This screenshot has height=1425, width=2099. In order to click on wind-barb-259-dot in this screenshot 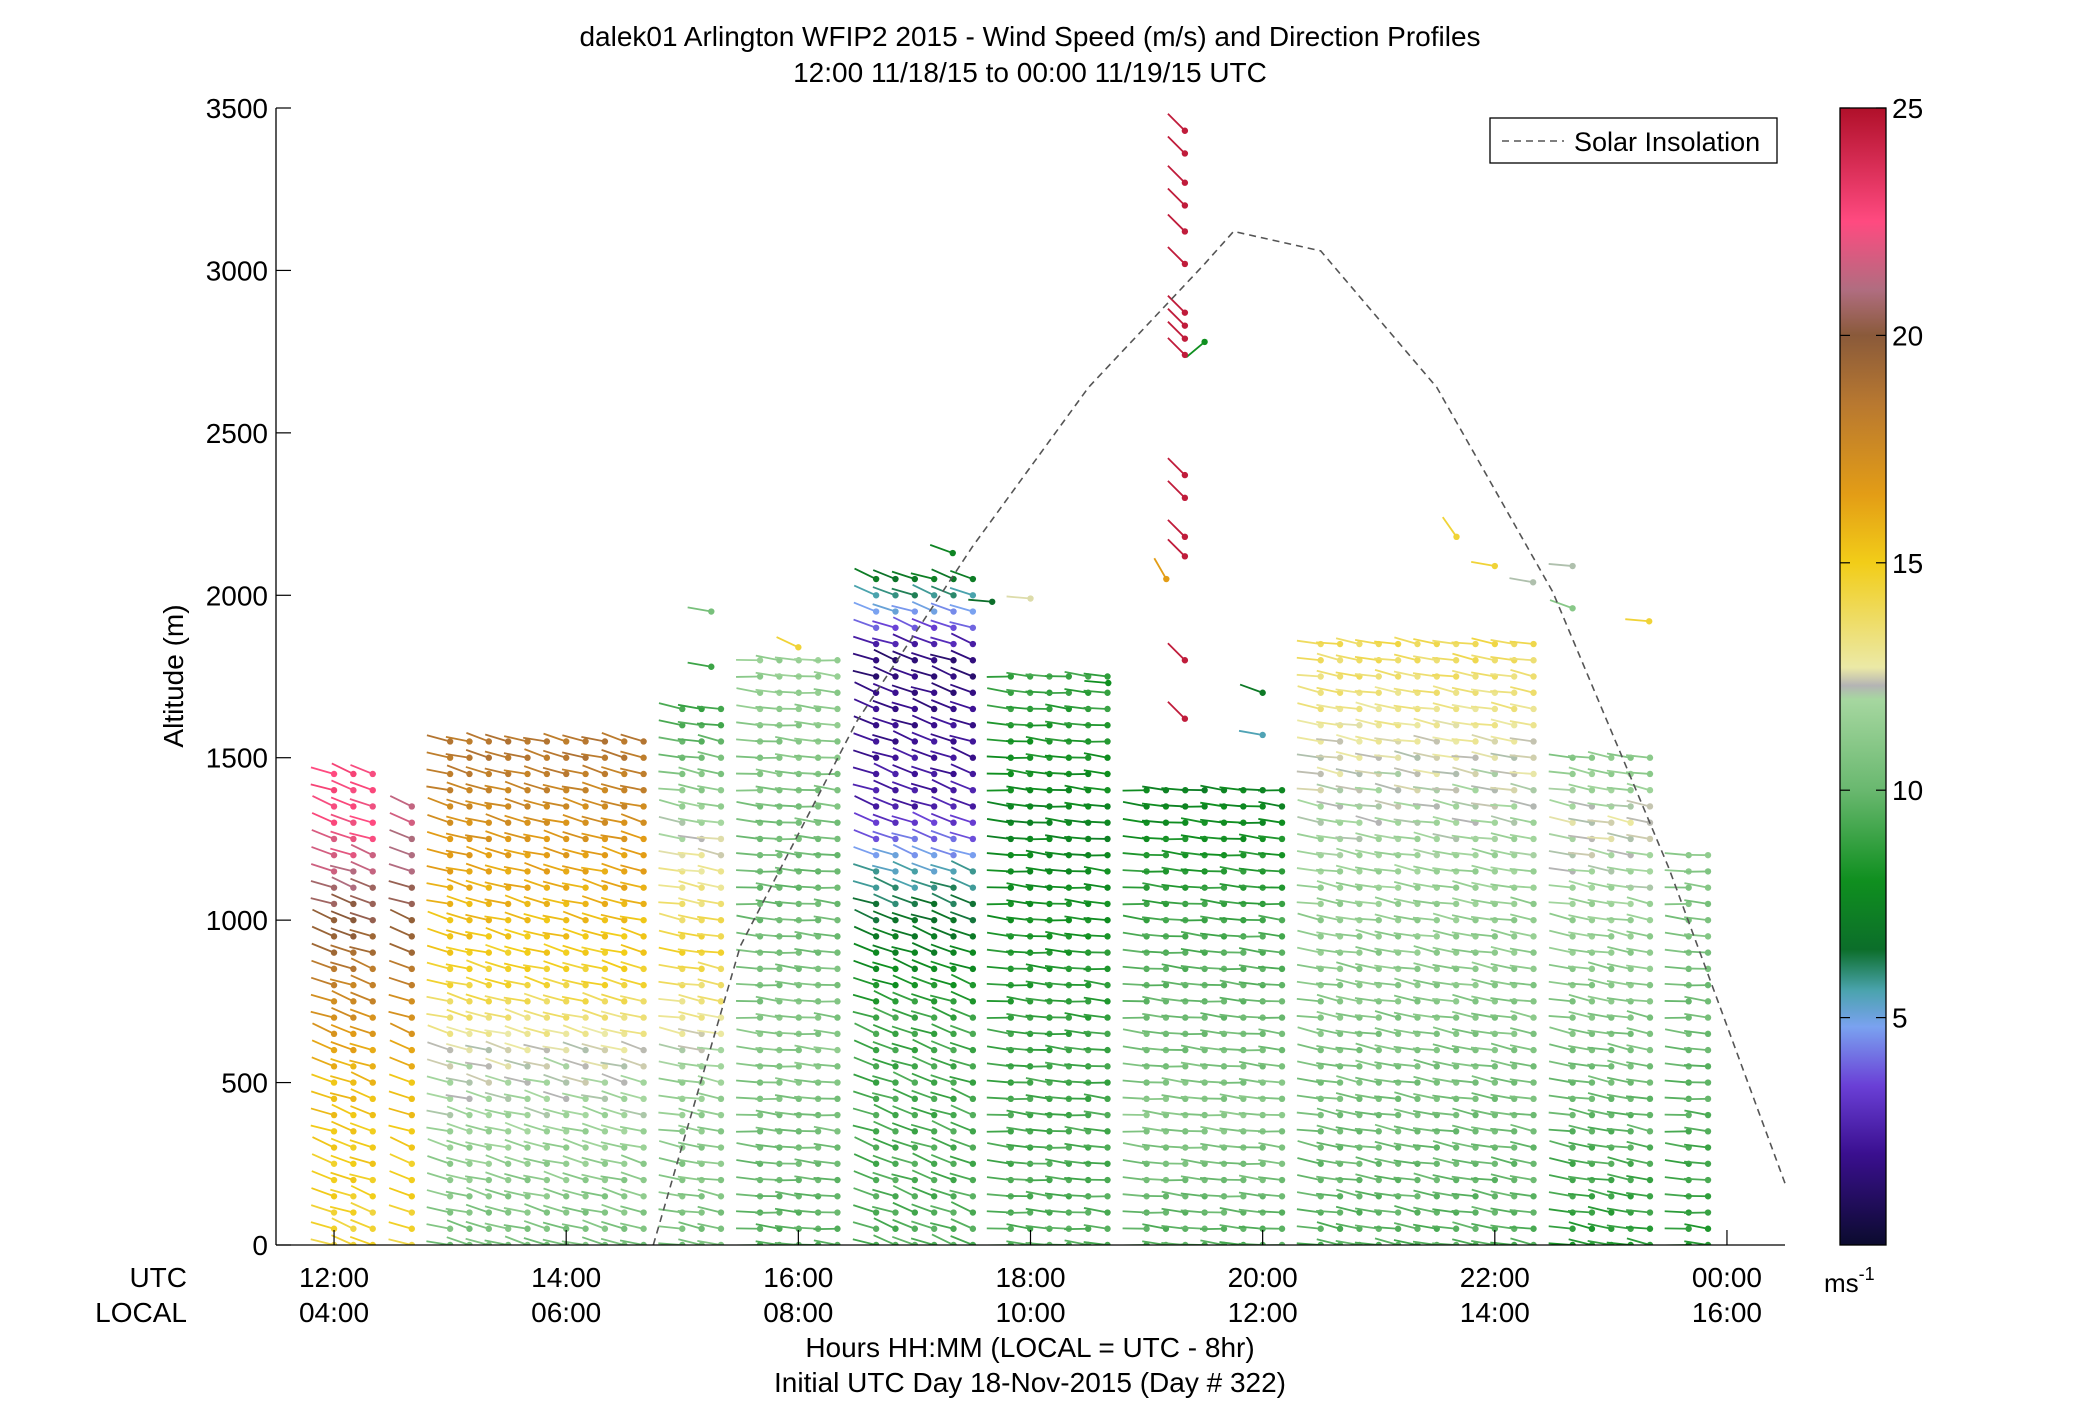, I will do `click(527, 1034)`.